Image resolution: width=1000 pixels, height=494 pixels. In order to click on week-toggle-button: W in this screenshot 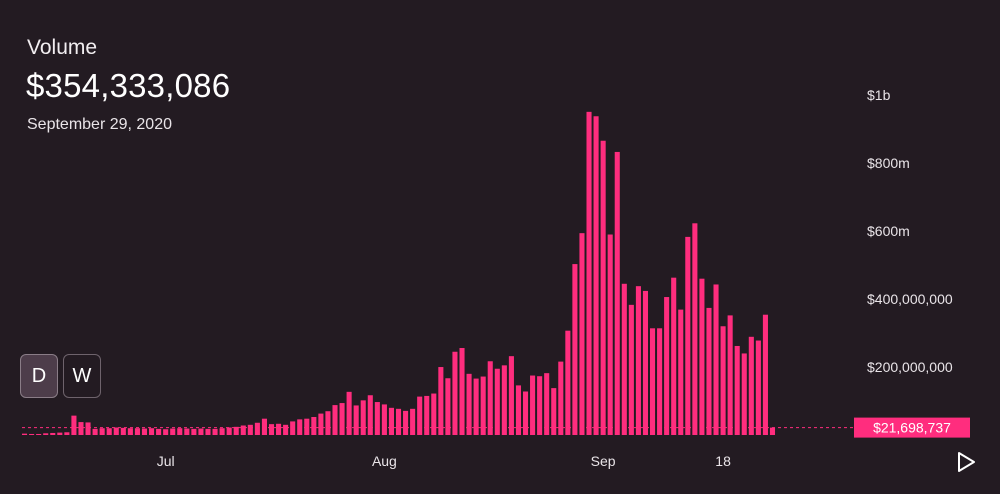, I will do `click(82, 376)`.